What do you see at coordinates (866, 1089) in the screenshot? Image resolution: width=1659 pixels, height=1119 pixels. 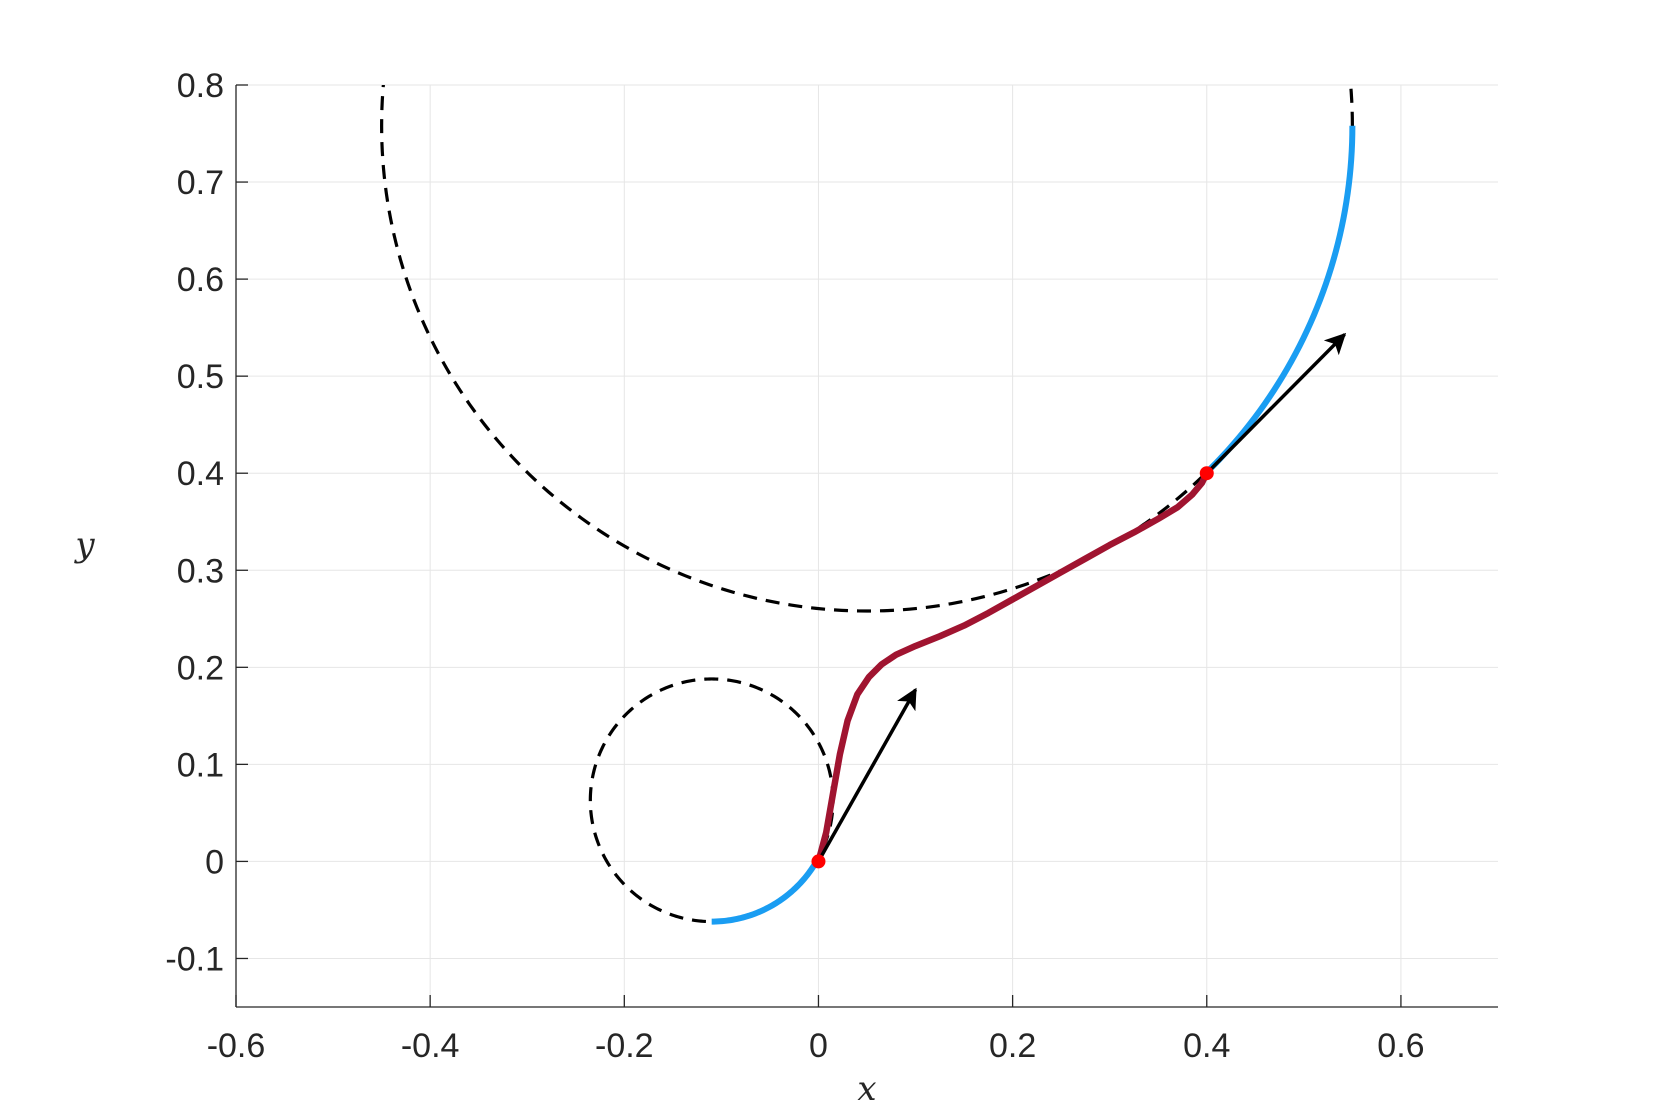 I see `x-axis-label: x` at bounding box center [866, 1089].